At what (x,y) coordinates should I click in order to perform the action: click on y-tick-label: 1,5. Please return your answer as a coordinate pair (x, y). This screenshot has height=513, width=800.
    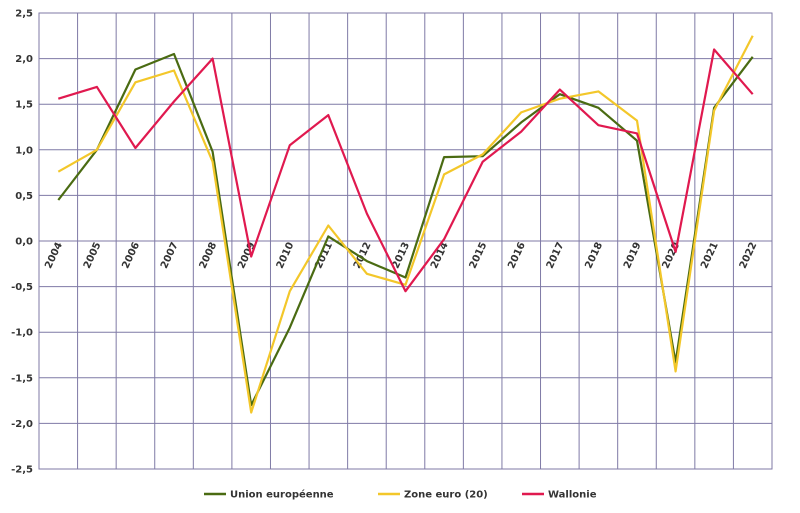
    Looking at the image, I should click on (24, 105).